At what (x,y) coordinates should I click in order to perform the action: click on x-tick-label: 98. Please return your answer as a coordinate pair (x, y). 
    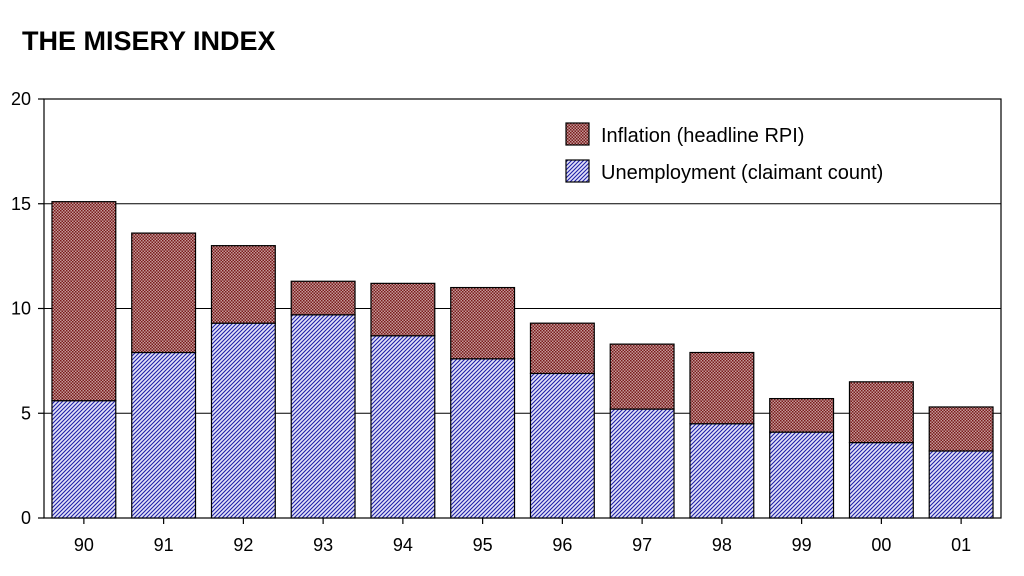
    Looking at the image, I should click on (722, 545).